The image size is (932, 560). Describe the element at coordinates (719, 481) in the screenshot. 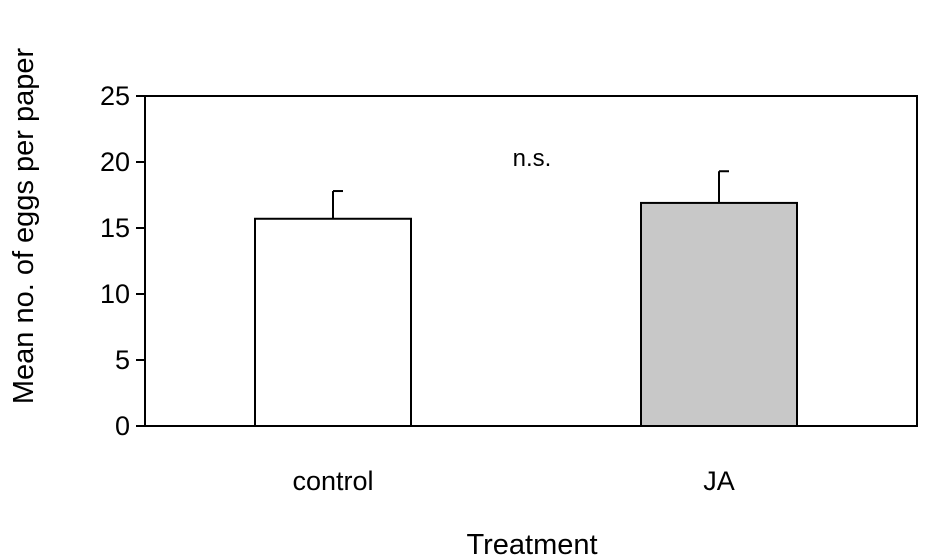

I see `x-tick-label-JA: JA` at that location.